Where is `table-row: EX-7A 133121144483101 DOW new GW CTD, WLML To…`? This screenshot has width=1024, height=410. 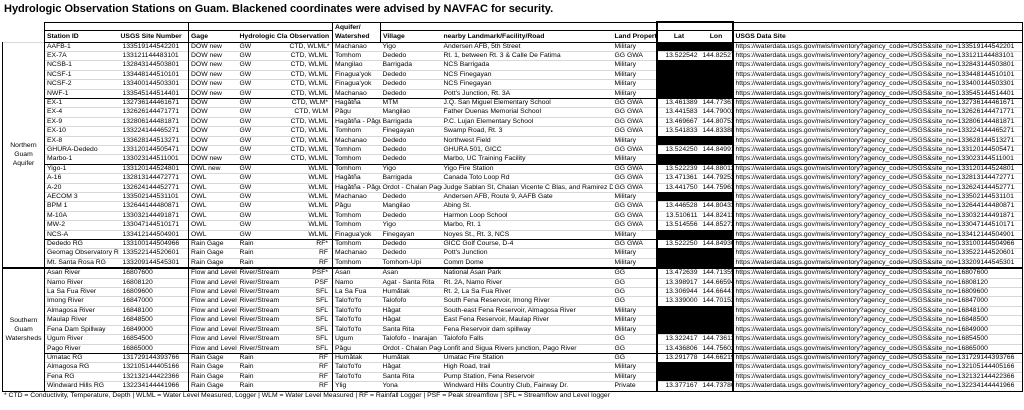
table-row: EX-7A 133121144483101 DOW new GW CTD, WLML To… is located at coordinates (513, 55).